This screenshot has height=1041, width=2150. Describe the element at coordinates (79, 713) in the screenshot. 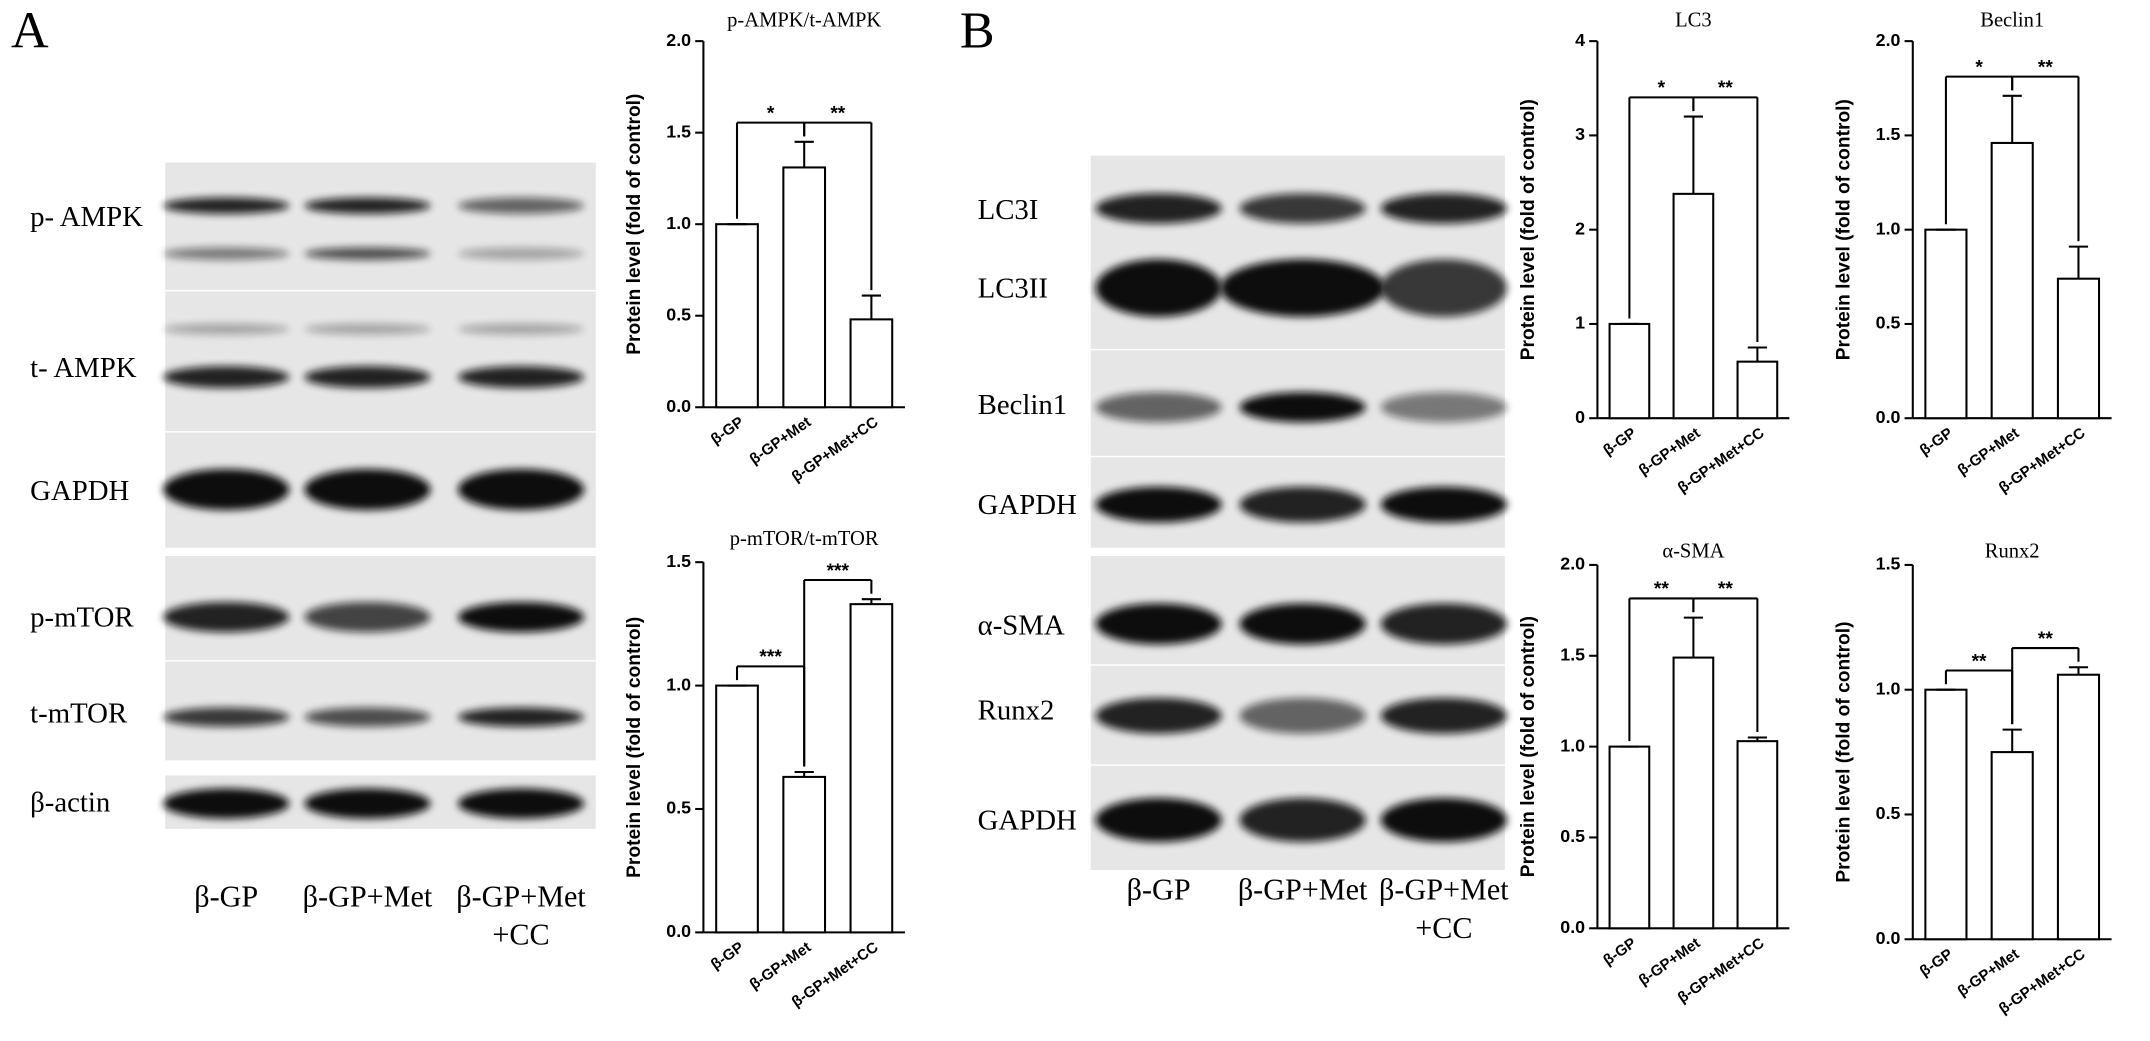

I see `blot-row-label: t-mTOR` at that location.